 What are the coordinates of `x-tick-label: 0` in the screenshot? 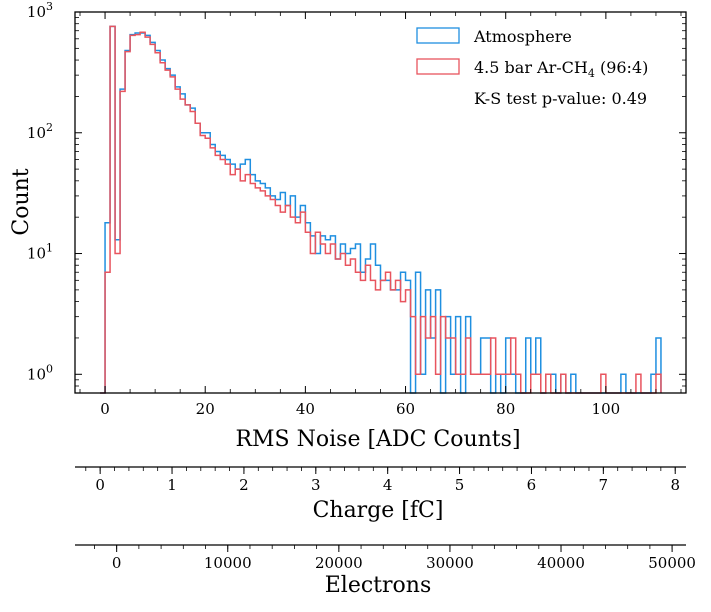 It's located at (105, 409).